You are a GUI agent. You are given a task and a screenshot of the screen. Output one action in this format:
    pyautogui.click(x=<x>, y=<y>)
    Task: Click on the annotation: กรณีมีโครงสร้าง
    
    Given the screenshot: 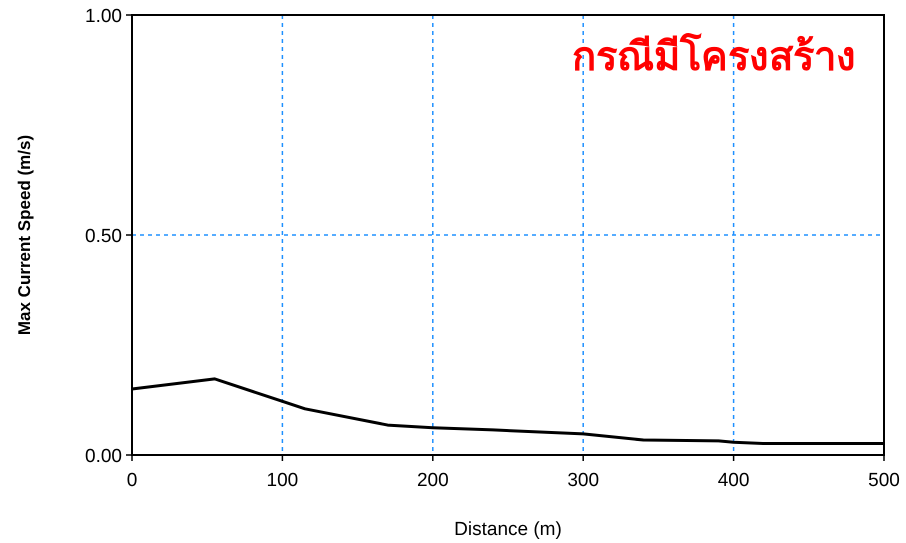 What is the action you would take?
    pyautogui.click(x=714, y=56)
    